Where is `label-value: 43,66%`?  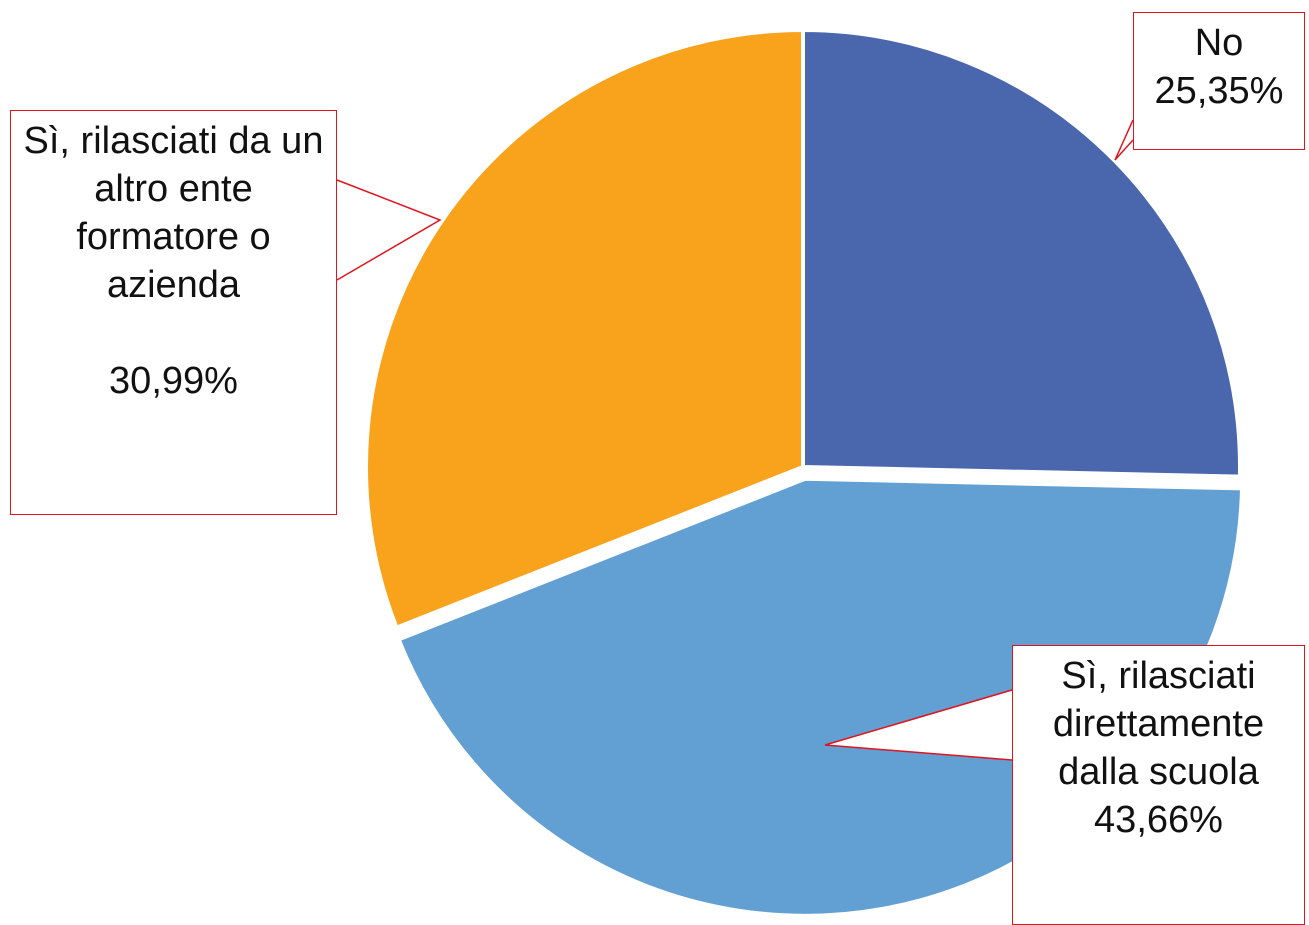
label-value: 43,66% is located at coordinates (1158, 820).